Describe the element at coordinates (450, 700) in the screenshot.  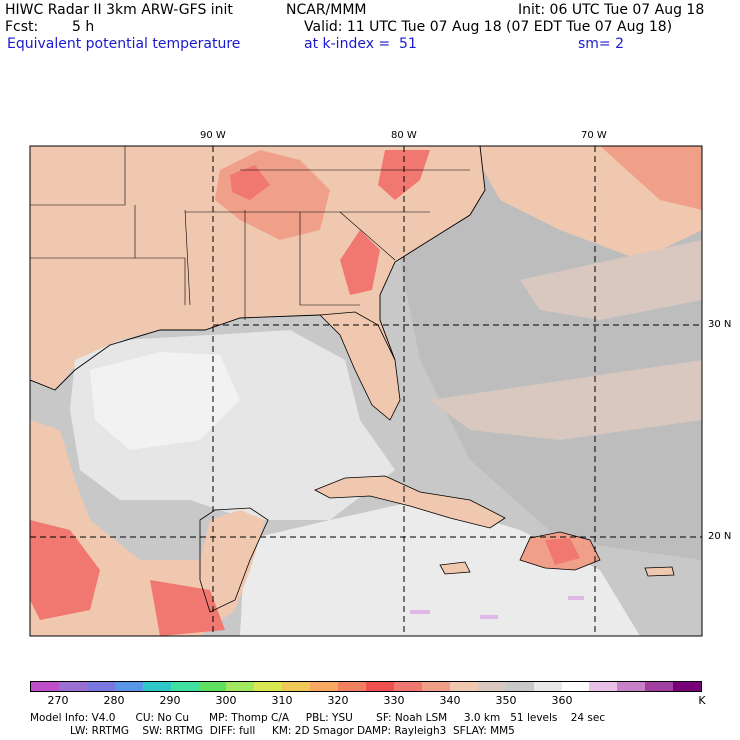
I see `color-scale-tick-label: 340` at that location.